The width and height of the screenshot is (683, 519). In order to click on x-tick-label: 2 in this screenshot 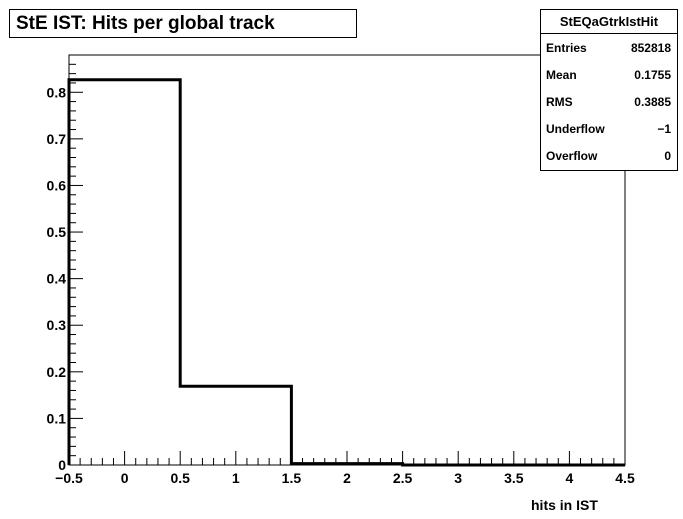, I will do `click(347, 478)`.